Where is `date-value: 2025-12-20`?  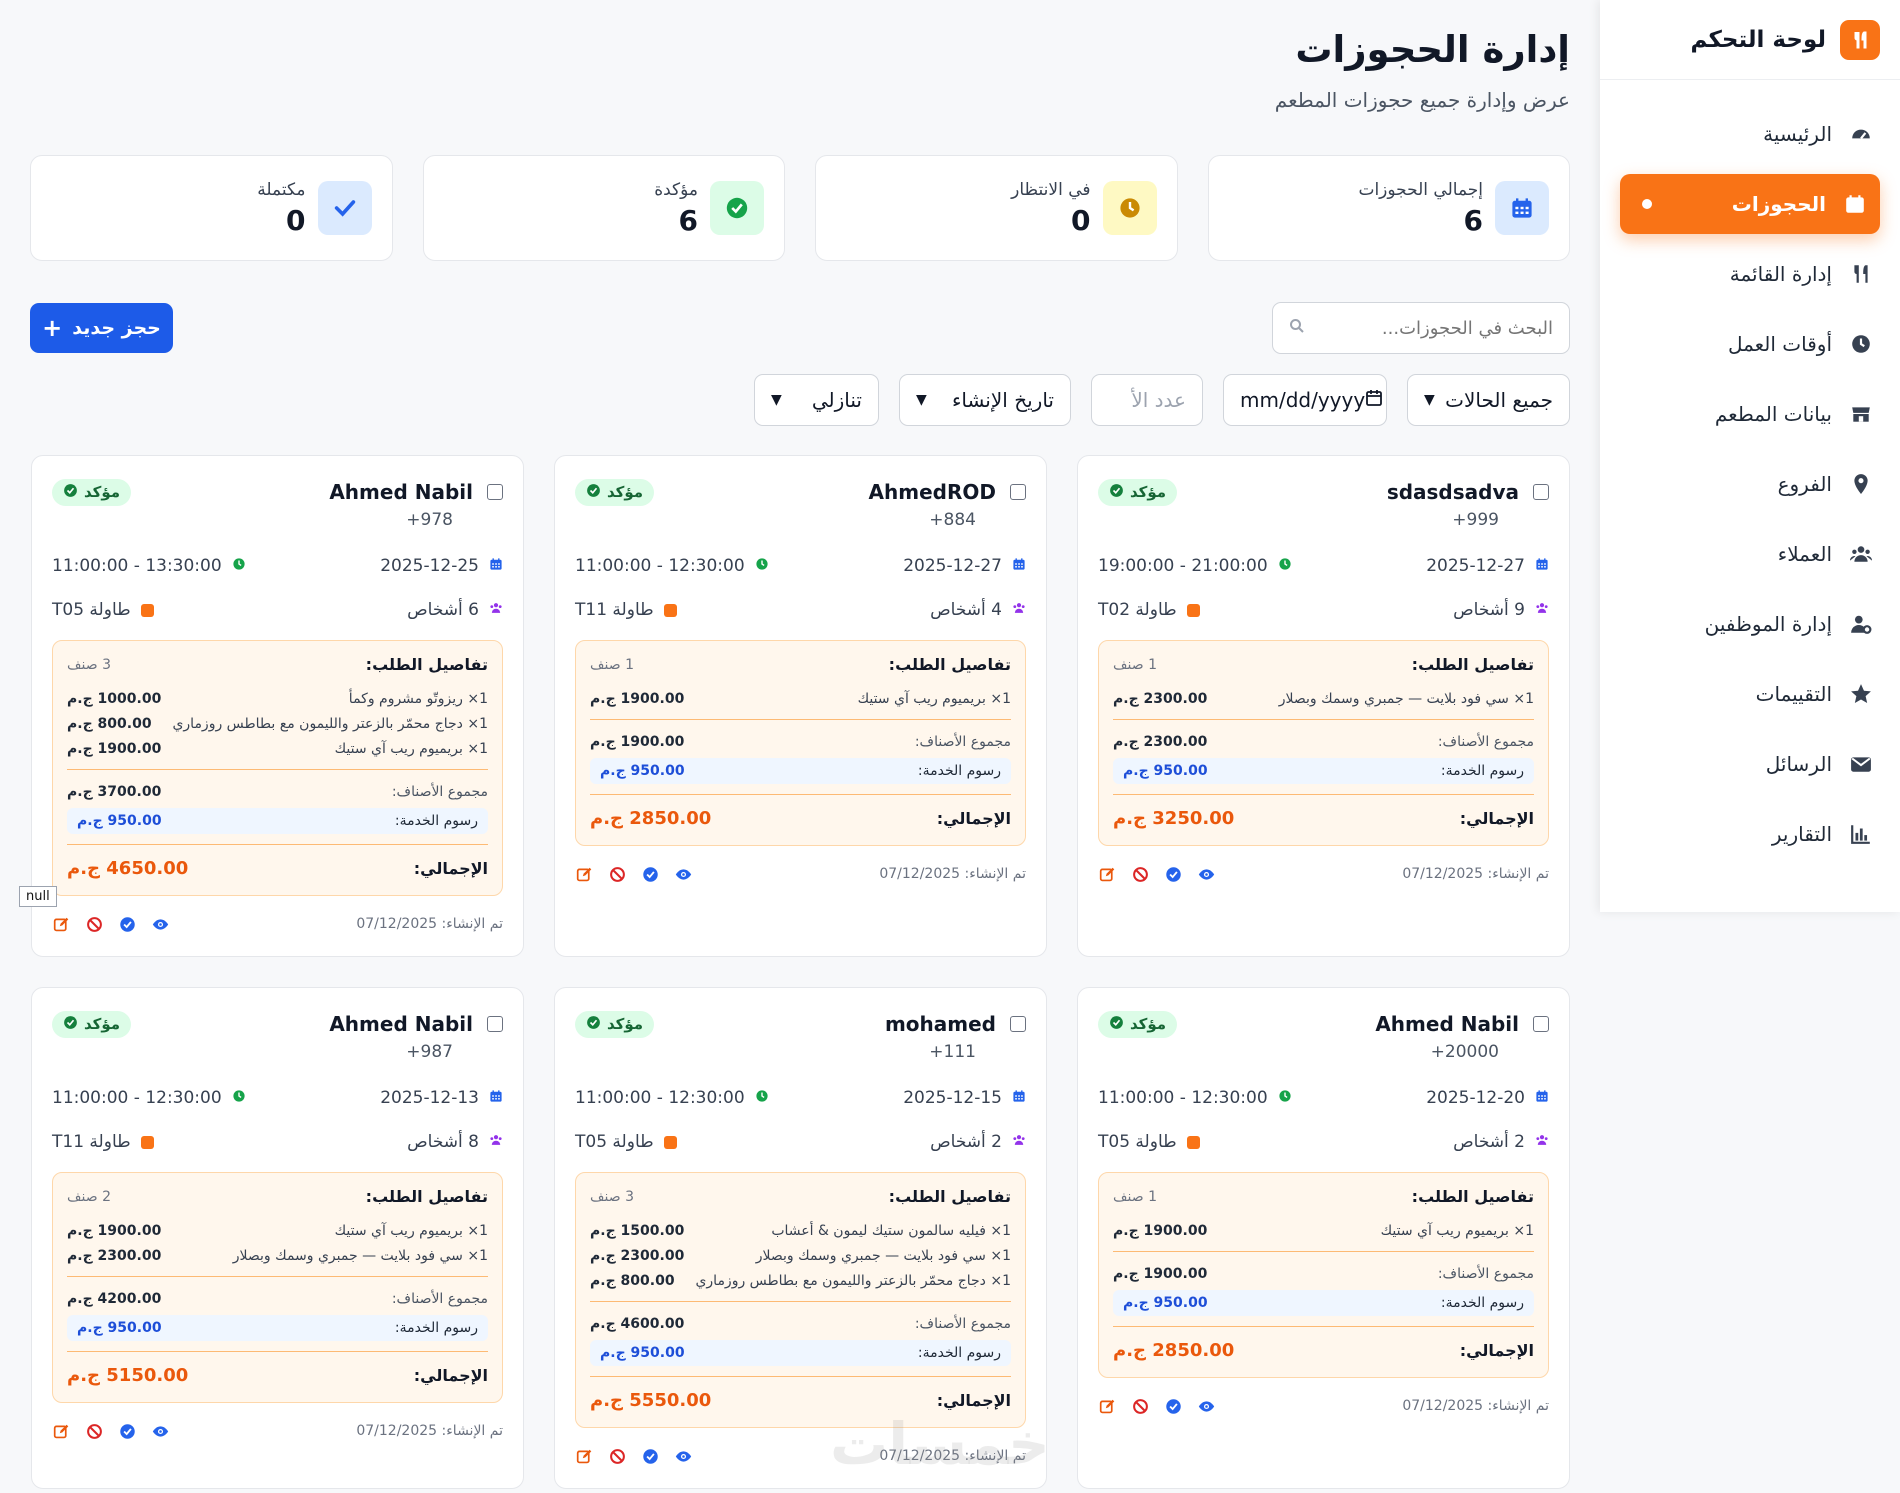
date-value: 2025-12-20 is located at coordinates (1475, 1098).